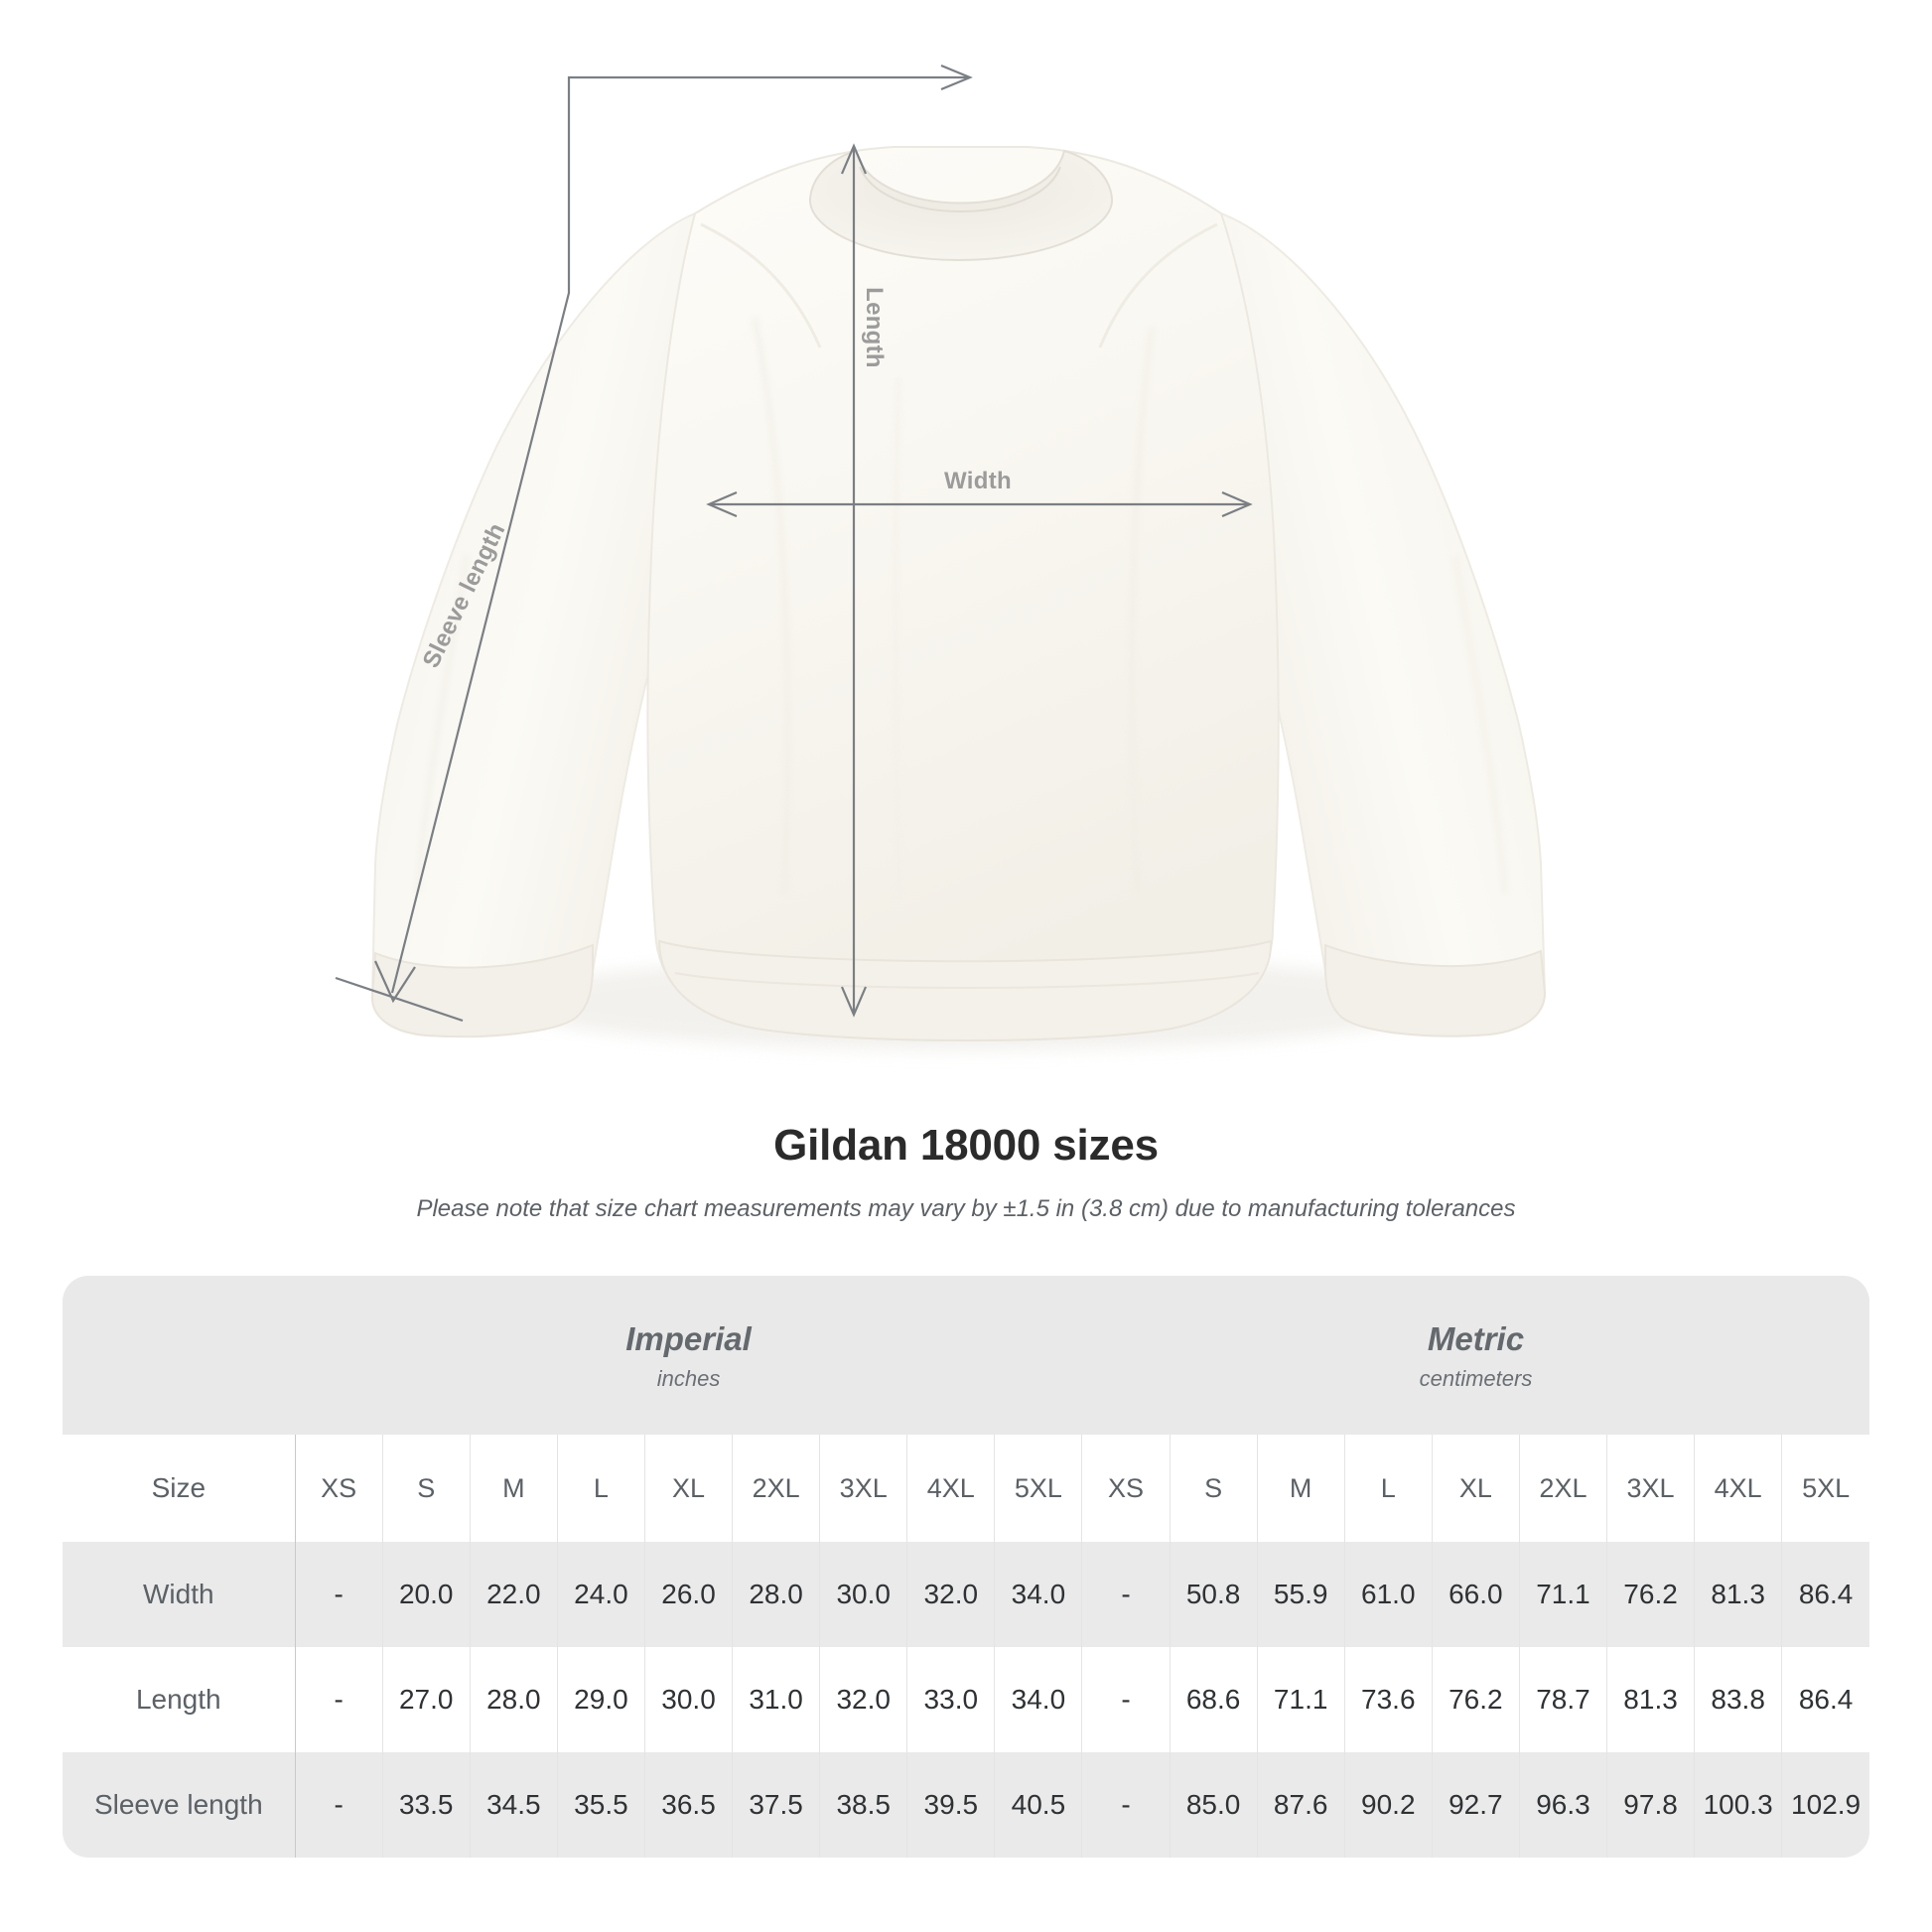  Describe the element at coordinates (761, 285) in the screenshot. I see `left-shoulder-seam` at that location.